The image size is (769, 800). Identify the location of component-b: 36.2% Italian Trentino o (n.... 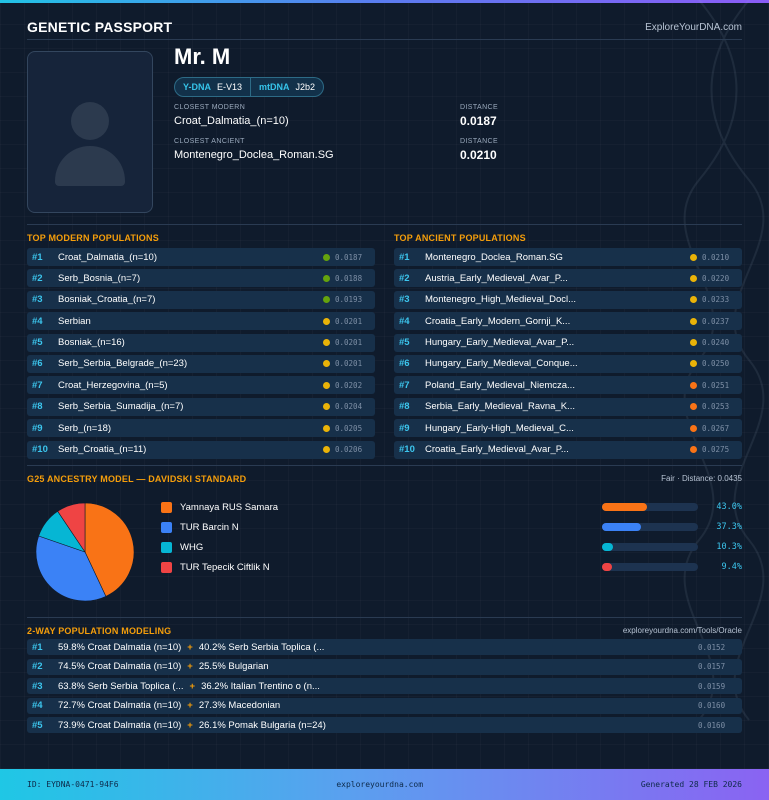
(260, 686).